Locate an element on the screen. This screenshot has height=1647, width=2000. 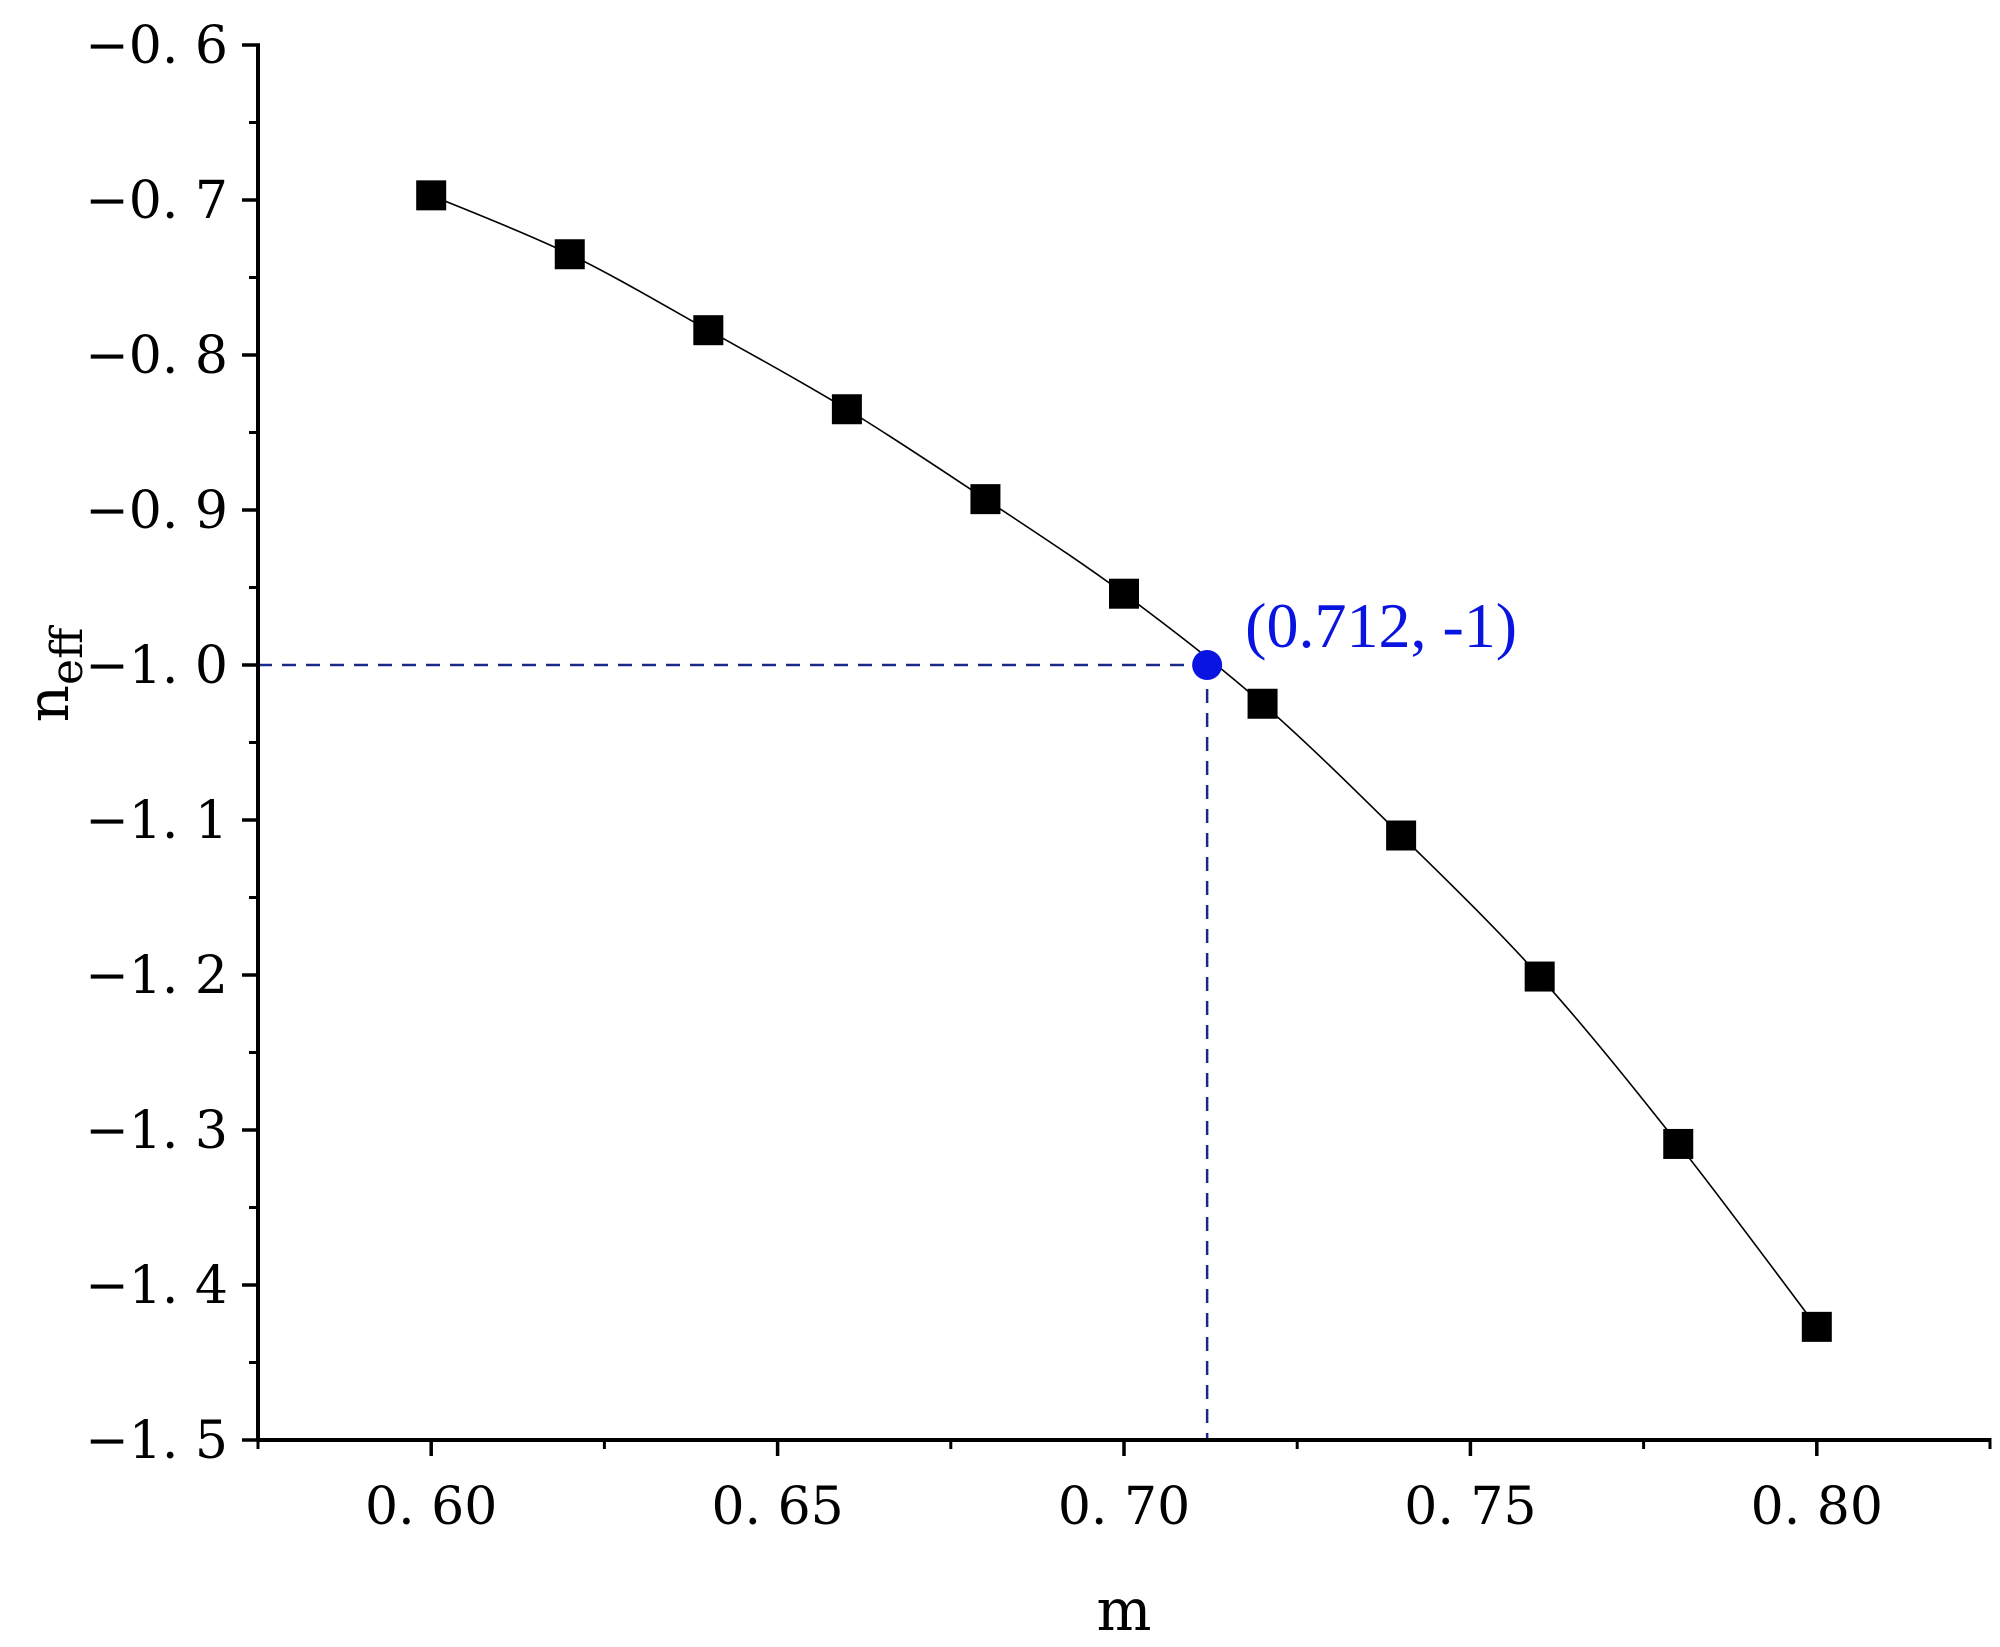
x-axis-label: m is located at coordinates (1124, 1610).